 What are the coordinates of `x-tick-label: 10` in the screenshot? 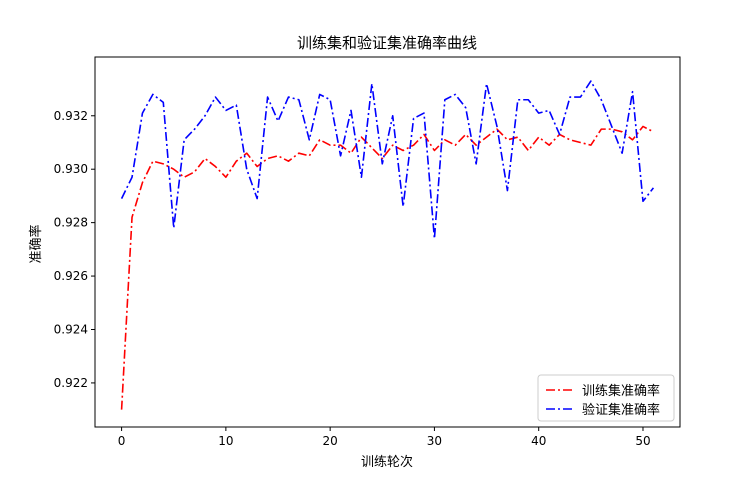 It's located at (225, 441).